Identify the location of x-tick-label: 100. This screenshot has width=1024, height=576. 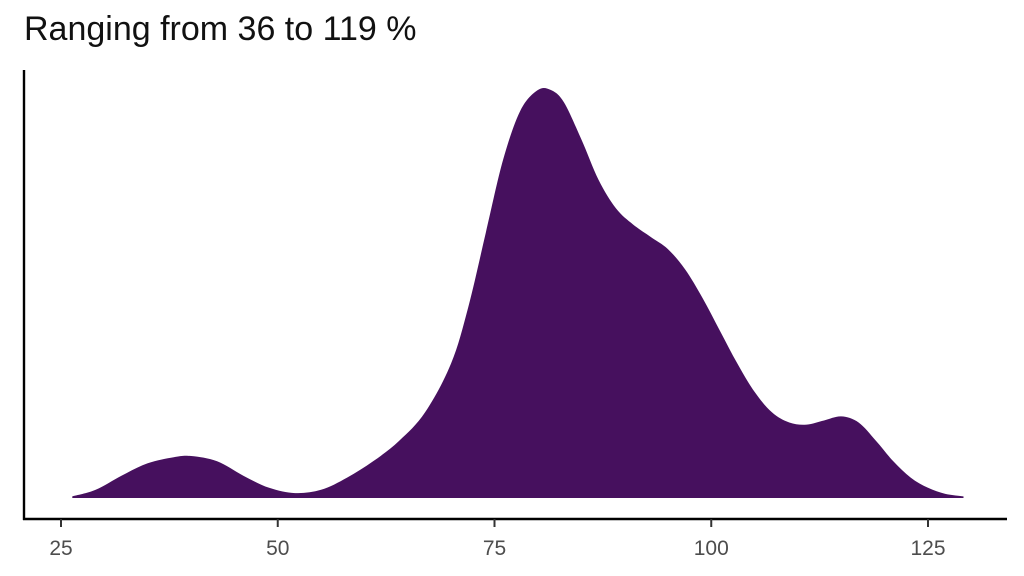
(711, 548).